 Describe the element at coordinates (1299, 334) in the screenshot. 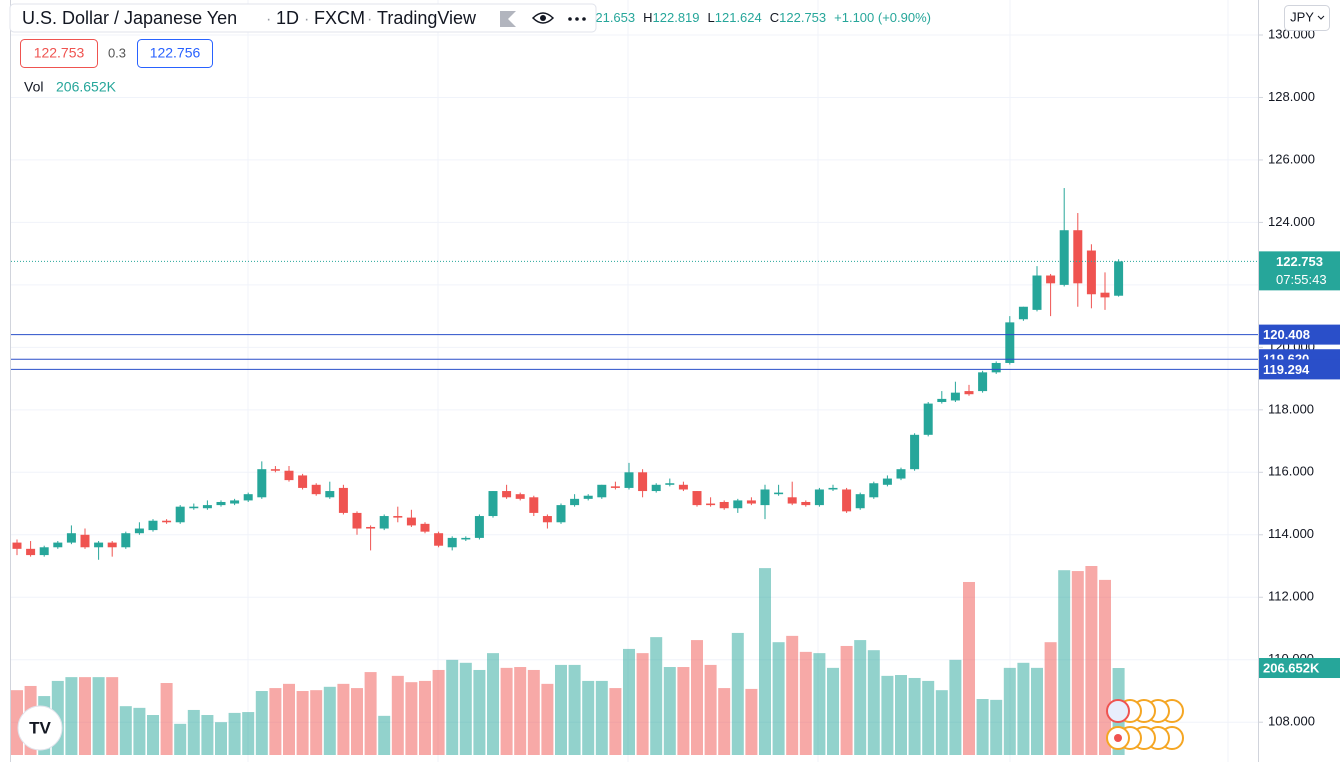

I see `level-badge` at that location.